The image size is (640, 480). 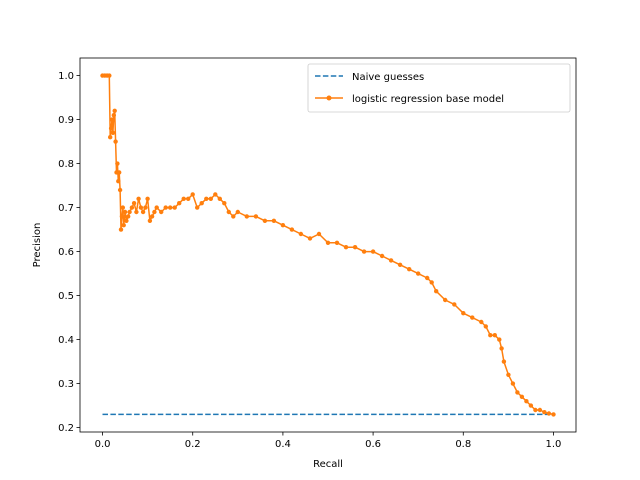 I want to click on y-ticks: 0.2 0.3 0.4 0.5 0.6 0.7 0.8 0.9 1.0, so click(x=69, y=252).